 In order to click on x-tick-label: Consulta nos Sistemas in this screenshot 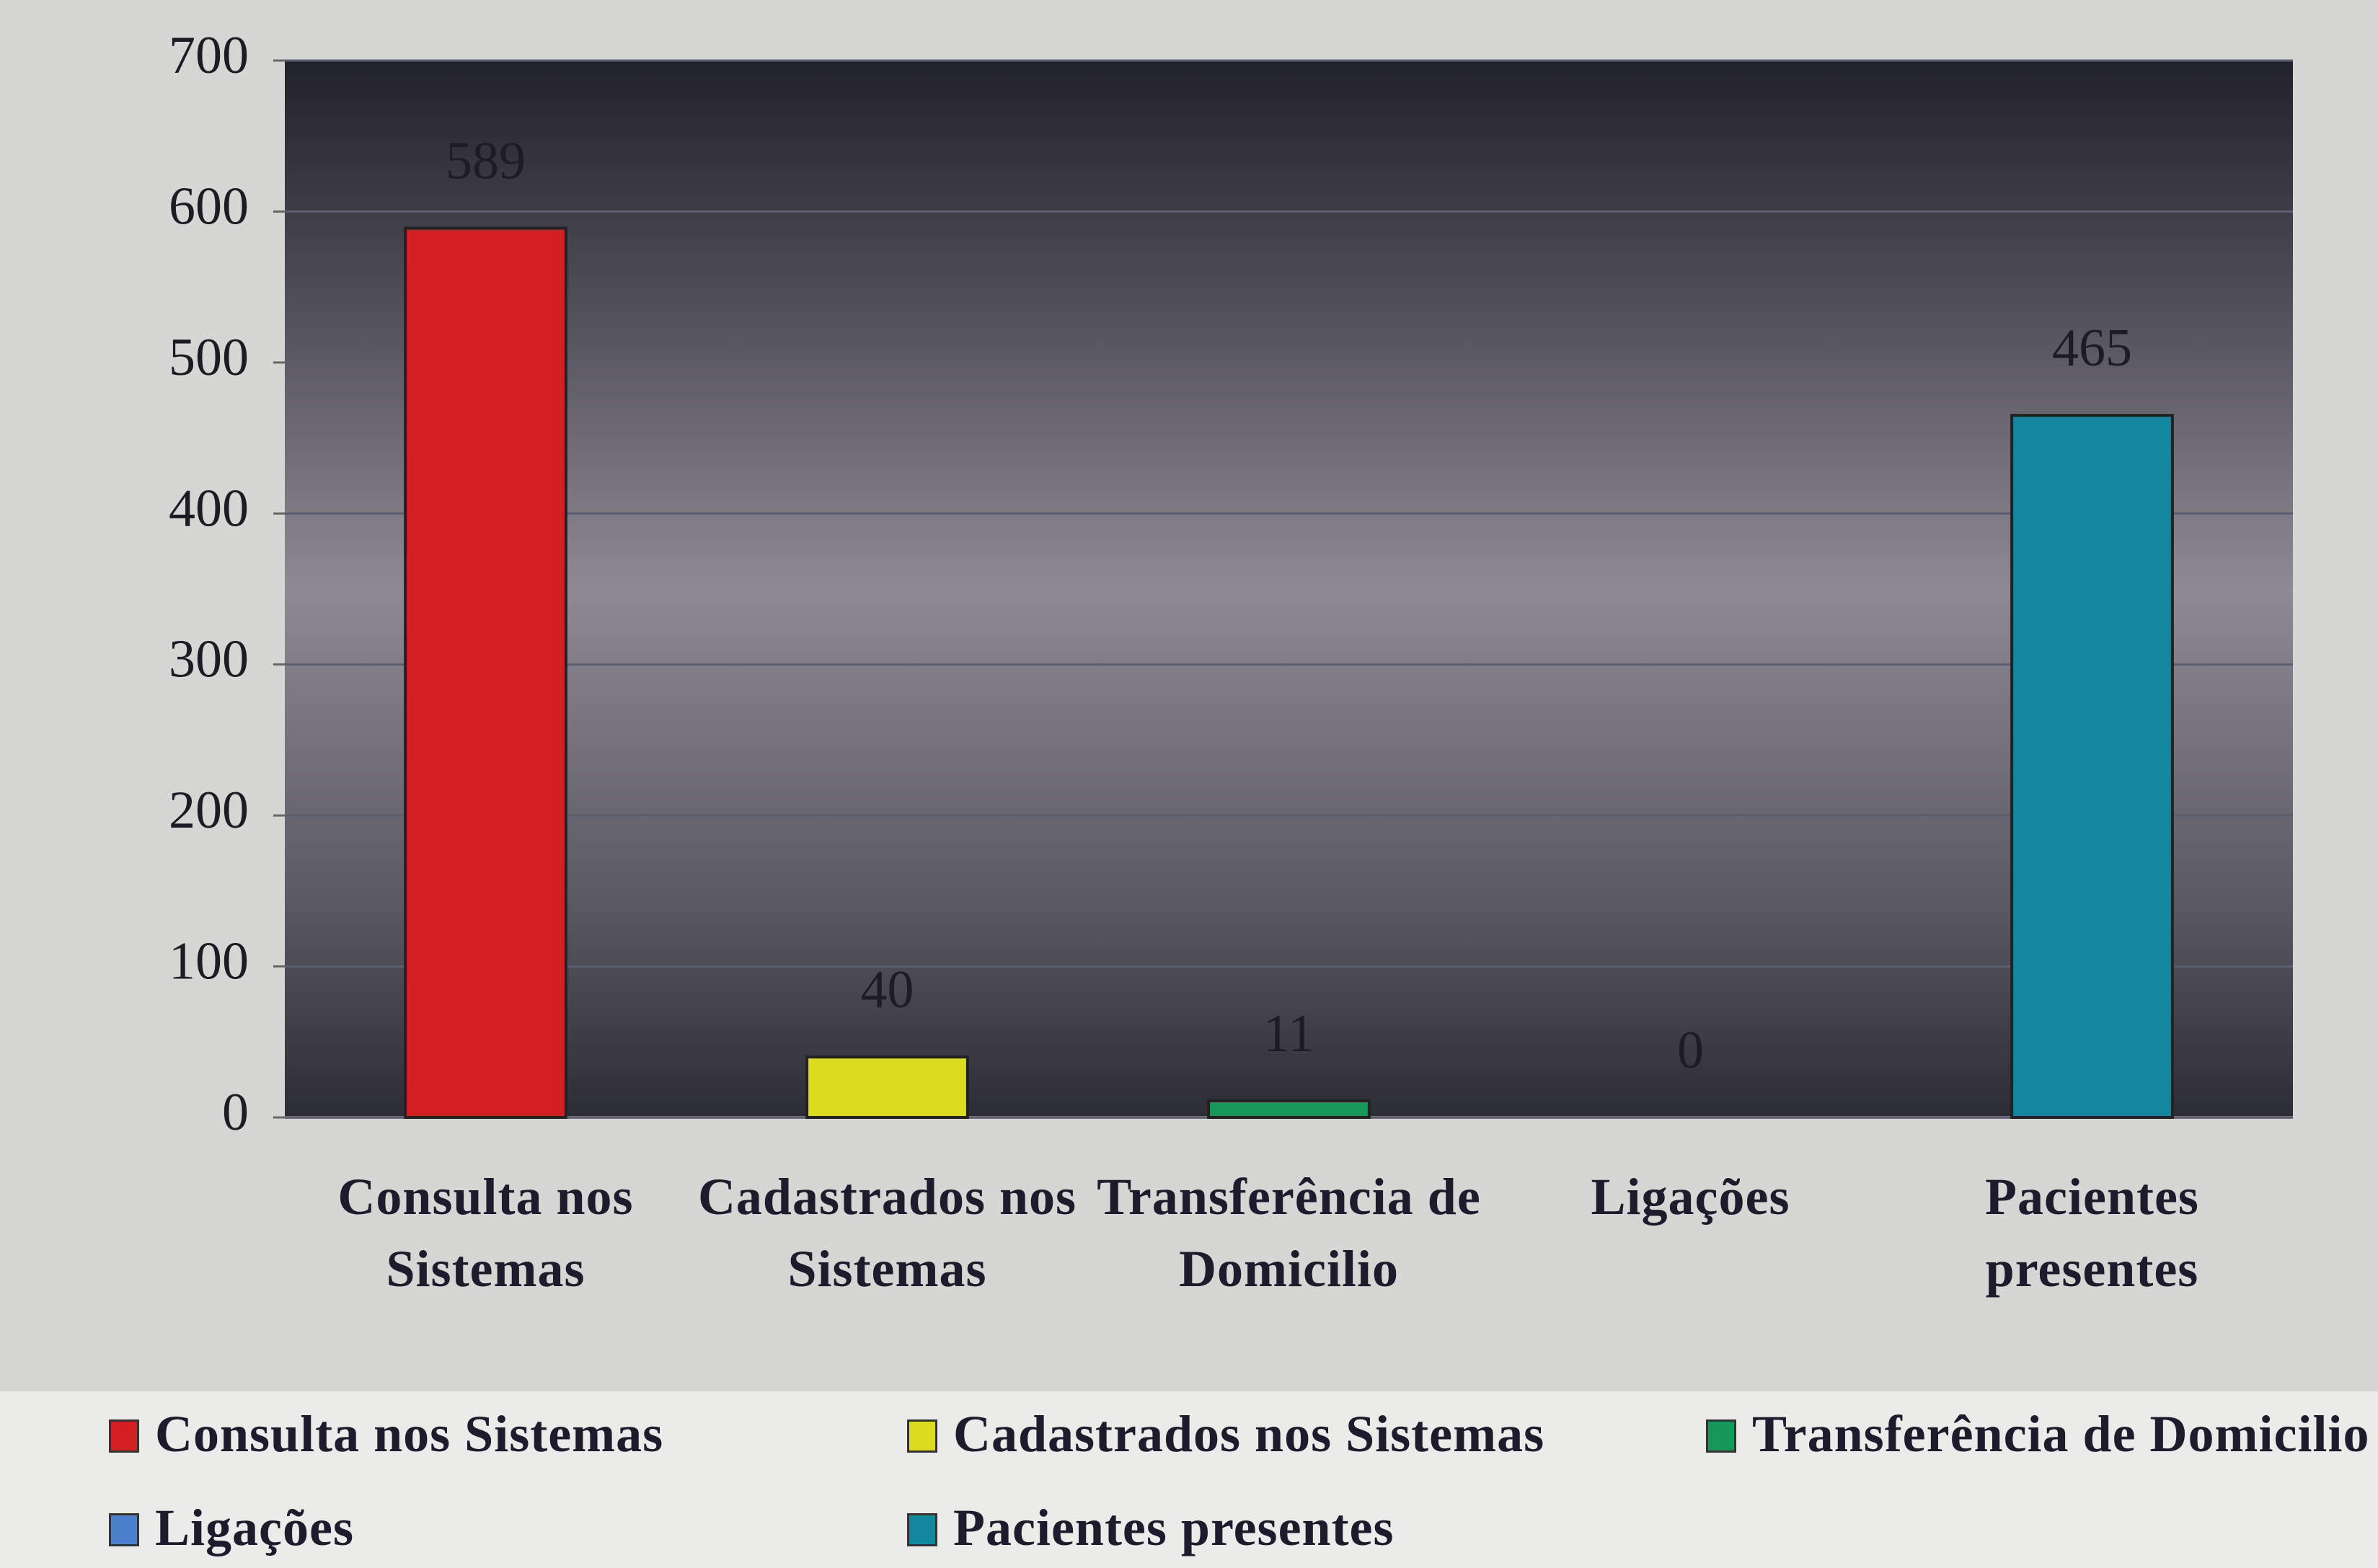, I will do `click(485, 1233)`.